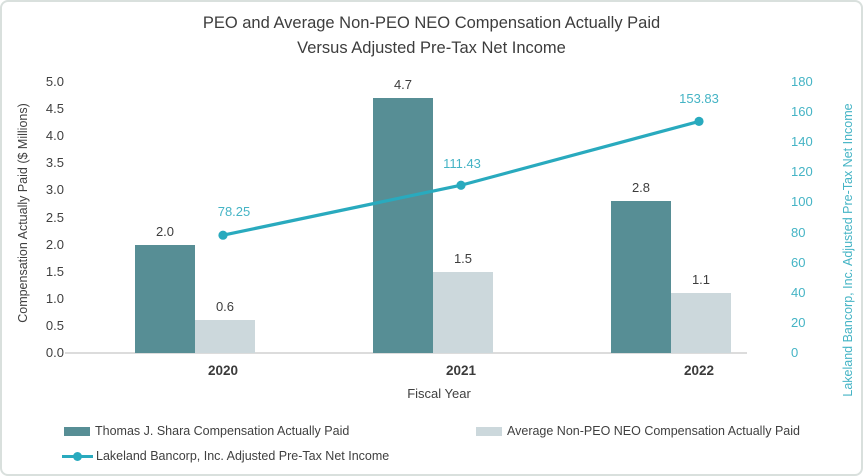 Image resolution: width=863 pixels, height=476 pixels. What do you see at coordinates (802, 142) in the screenshot?
I see `right-axis-tick-label: 140` at bounding box center [802, 142].